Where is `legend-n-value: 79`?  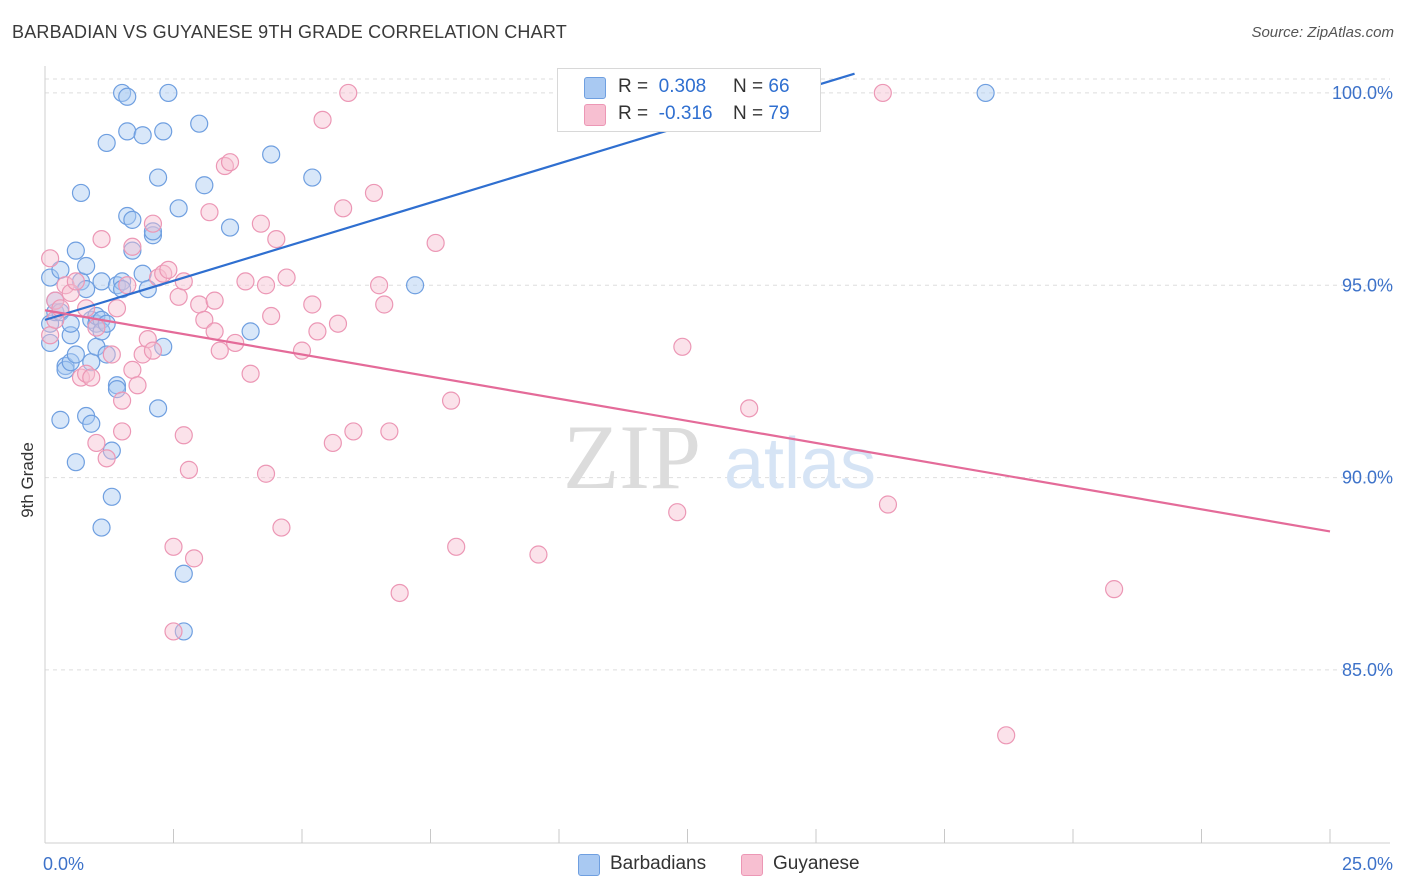
legend-n-value: 79 is located at coordinates (779, 113).